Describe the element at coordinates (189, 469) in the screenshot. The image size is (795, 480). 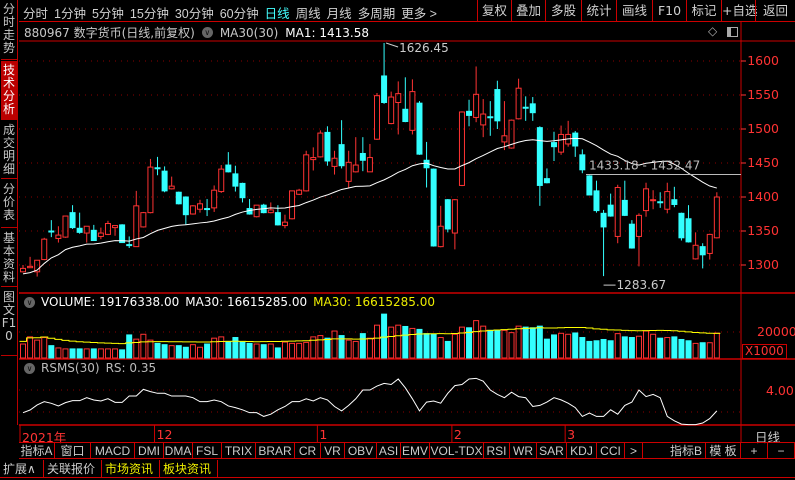
I see `bottom-tab: 板块资讯` at that location.